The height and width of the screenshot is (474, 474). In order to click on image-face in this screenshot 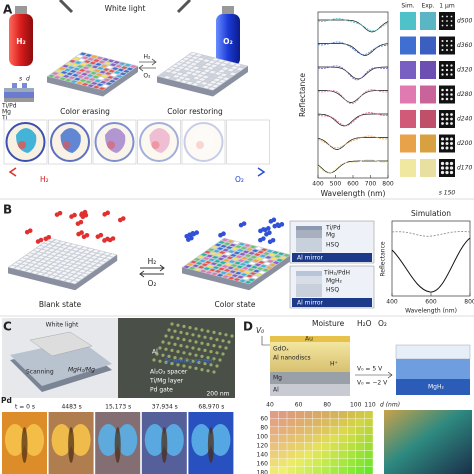, I will do `click(204, 140)`.